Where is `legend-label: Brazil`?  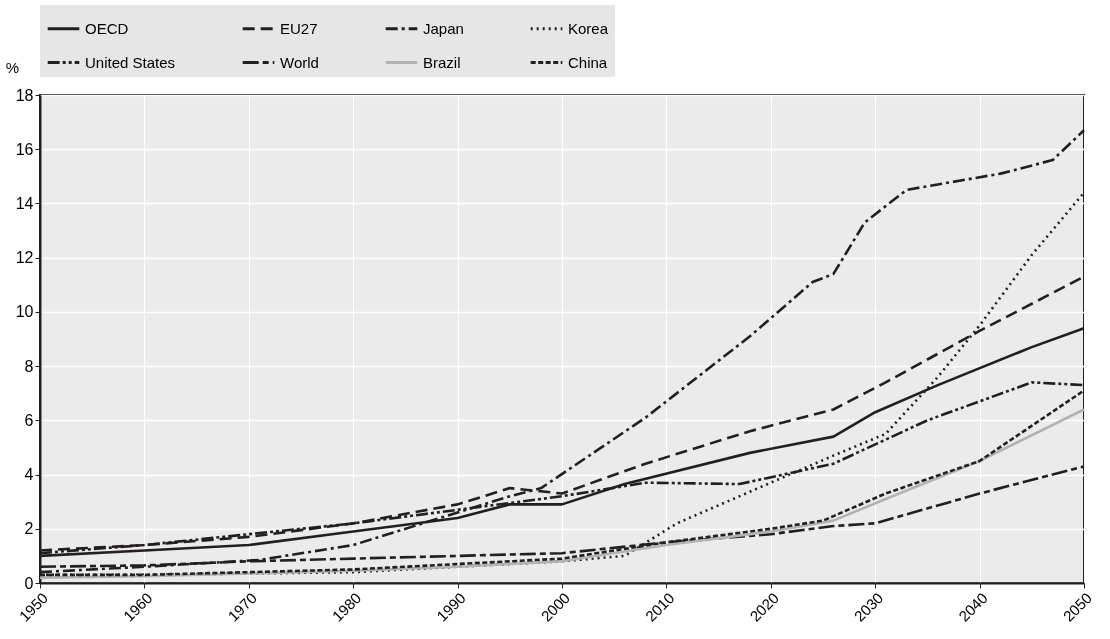 legend-label: Brazil is located at coordinates (442, 62).